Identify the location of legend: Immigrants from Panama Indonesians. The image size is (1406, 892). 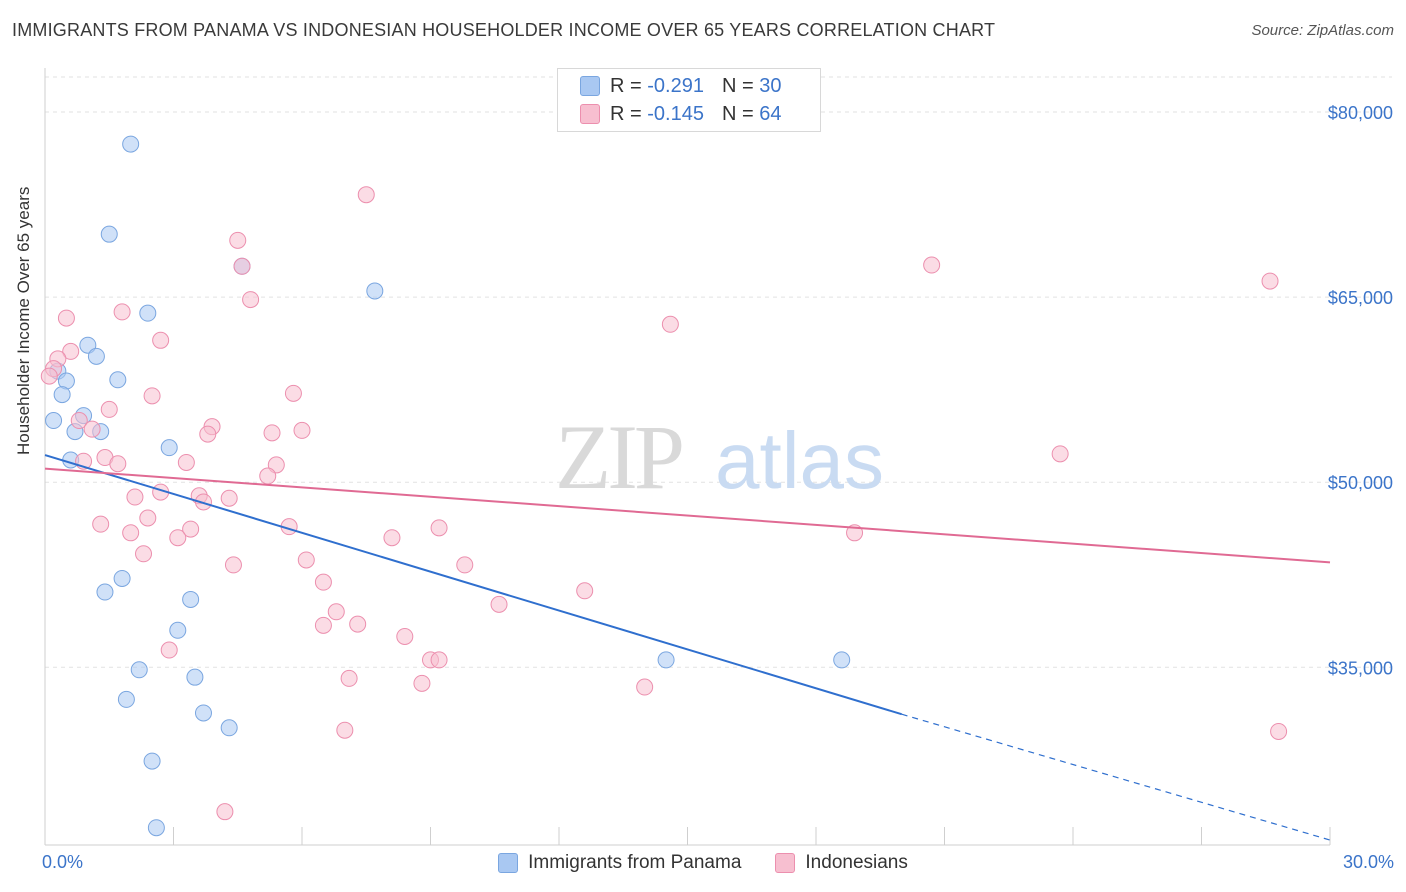
(703, 863).